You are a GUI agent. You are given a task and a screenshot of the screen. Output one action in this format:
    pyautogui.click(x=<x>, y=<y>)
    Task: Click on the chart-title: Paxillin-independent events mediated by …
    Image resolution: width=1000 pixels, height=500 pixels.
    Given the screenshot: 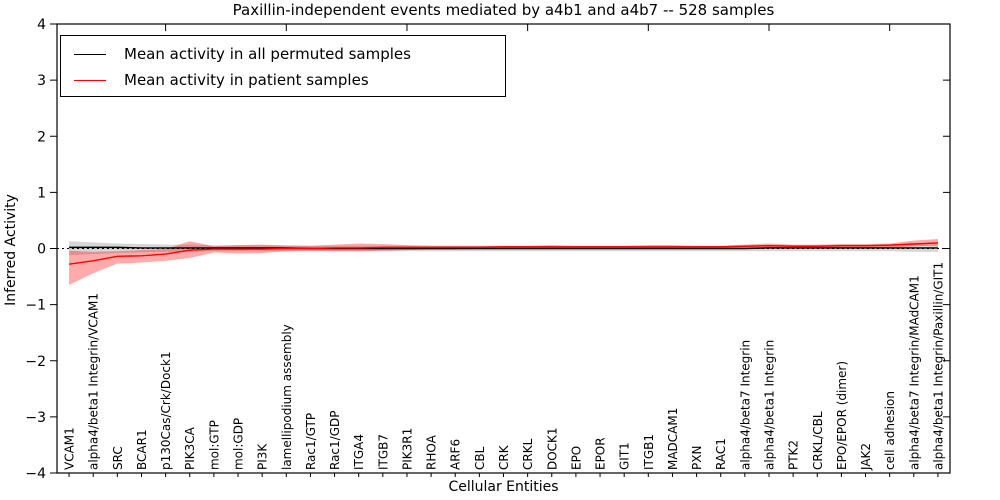 What is the action you would take?
    pyautogui.click(x=503, y=10)
    